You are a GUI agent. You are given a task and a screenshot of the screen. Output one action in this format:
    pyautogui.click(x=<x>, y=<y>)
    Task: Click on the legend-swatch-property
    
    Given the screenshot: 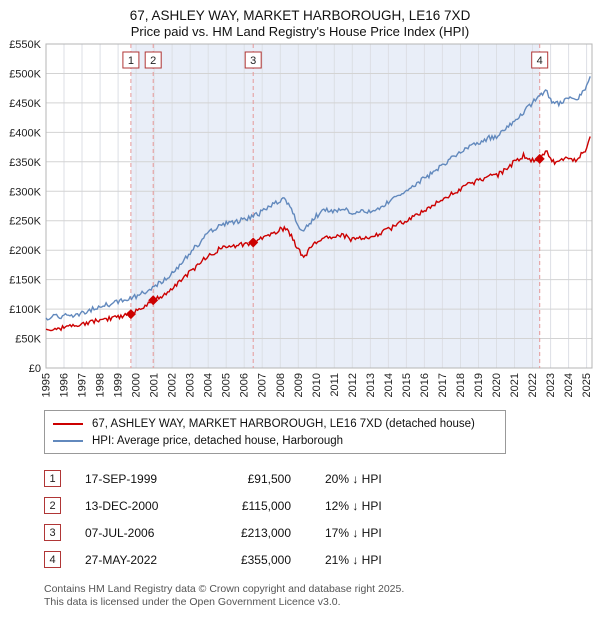 What is the action you would take?
    pyautogui.click(x=68, y=423)
    